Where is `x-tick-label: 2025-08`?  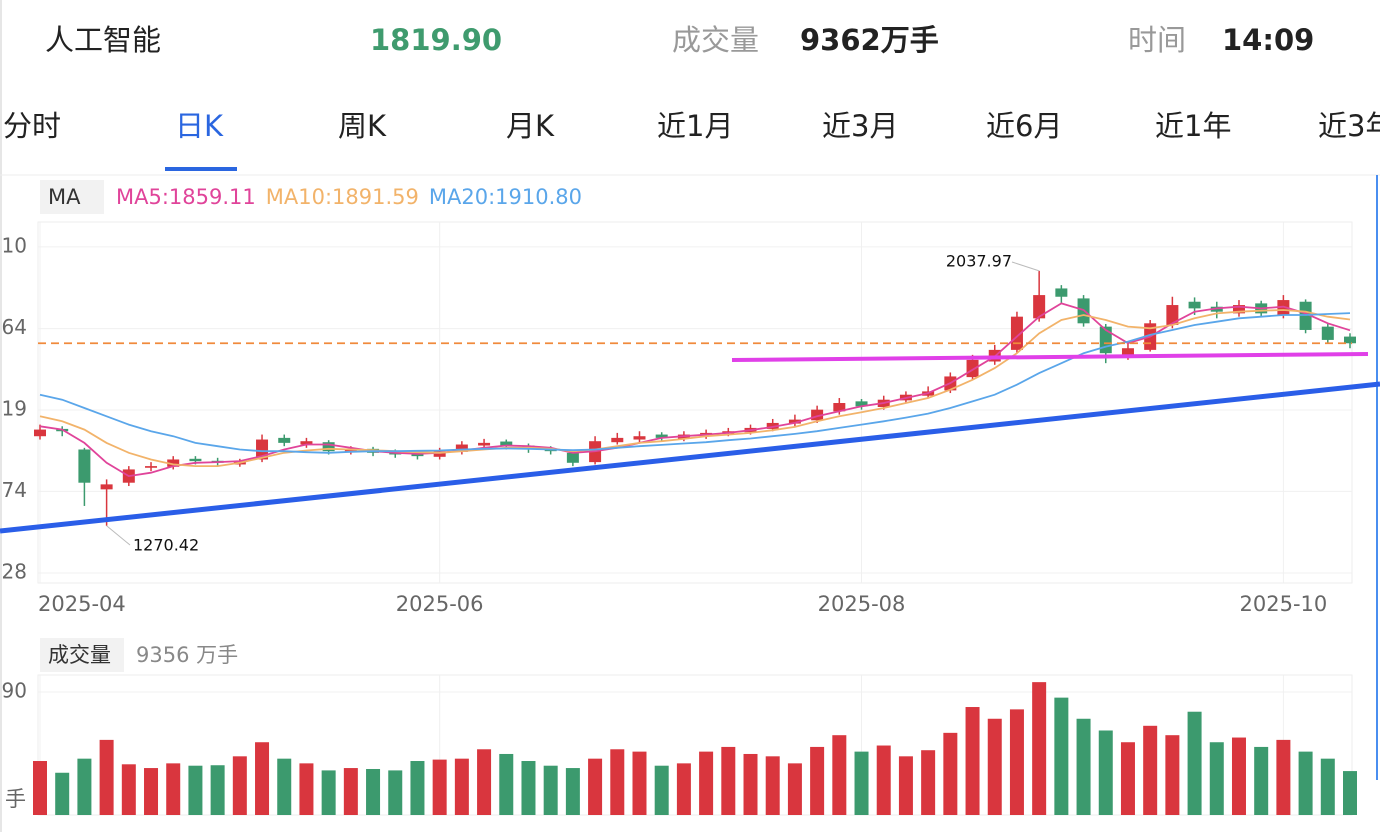
x-tick-label: 2025-08 is located at coordinates (862, 604).